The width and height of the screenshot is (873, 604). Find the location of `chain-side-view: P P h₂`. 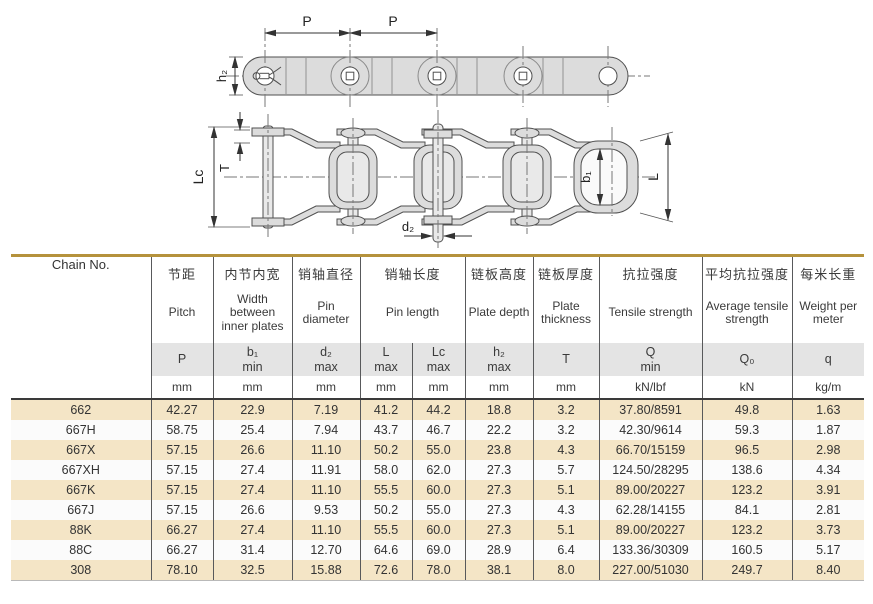

chain-side-view: P P h₂ is located at coordinates (432, 60).